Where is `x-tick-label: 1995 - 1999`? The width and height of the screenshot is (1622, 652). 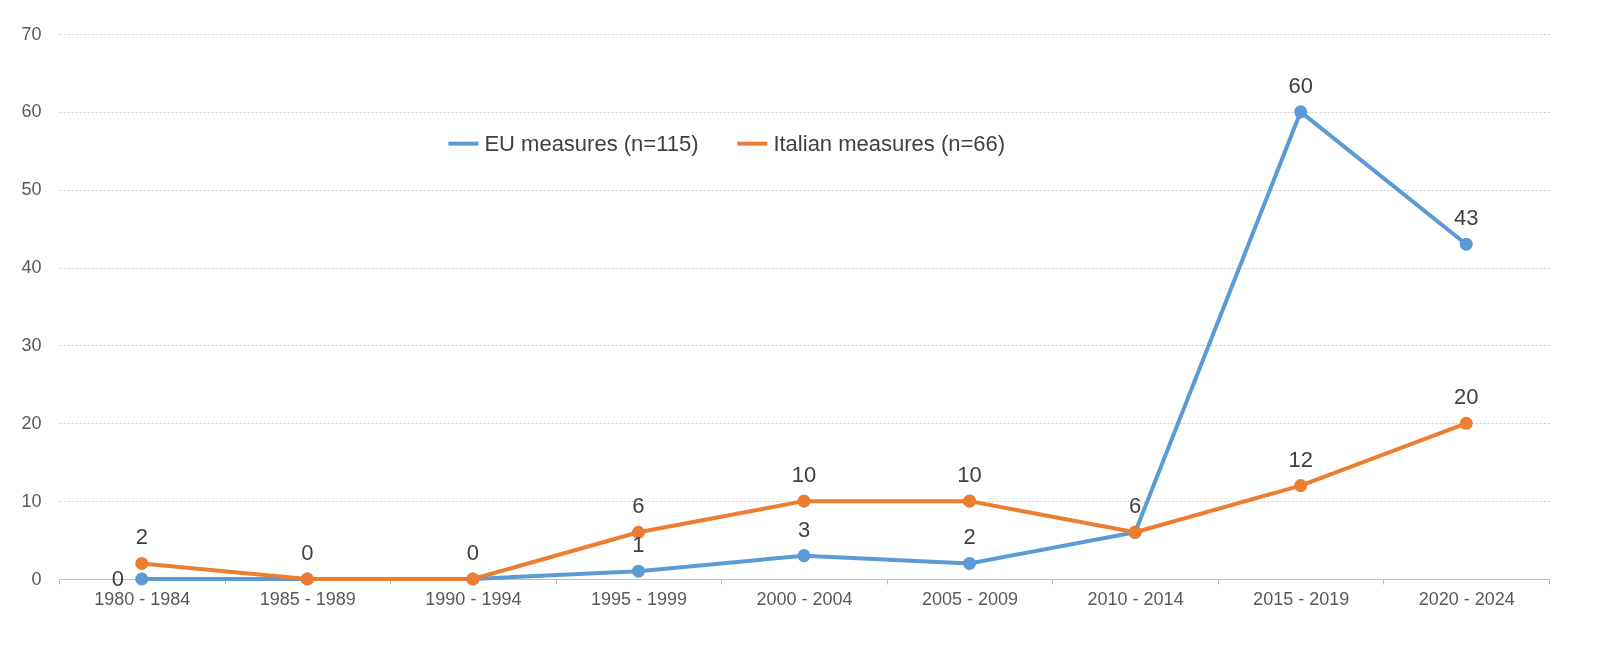 x-tick-label: 1995 - 1999 is located at coordinates (638, 598).